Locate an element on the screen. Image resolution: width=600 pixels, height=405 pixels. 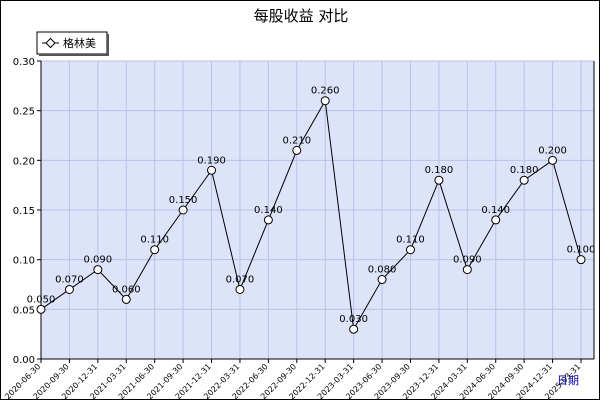
y-tick-label: 0.20 is located at coordinates (24, 161).